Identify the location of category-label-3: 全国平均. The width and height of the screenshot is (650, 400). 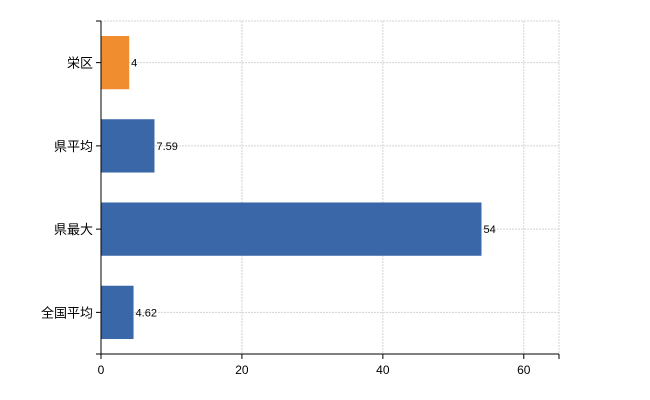
(67, 313).